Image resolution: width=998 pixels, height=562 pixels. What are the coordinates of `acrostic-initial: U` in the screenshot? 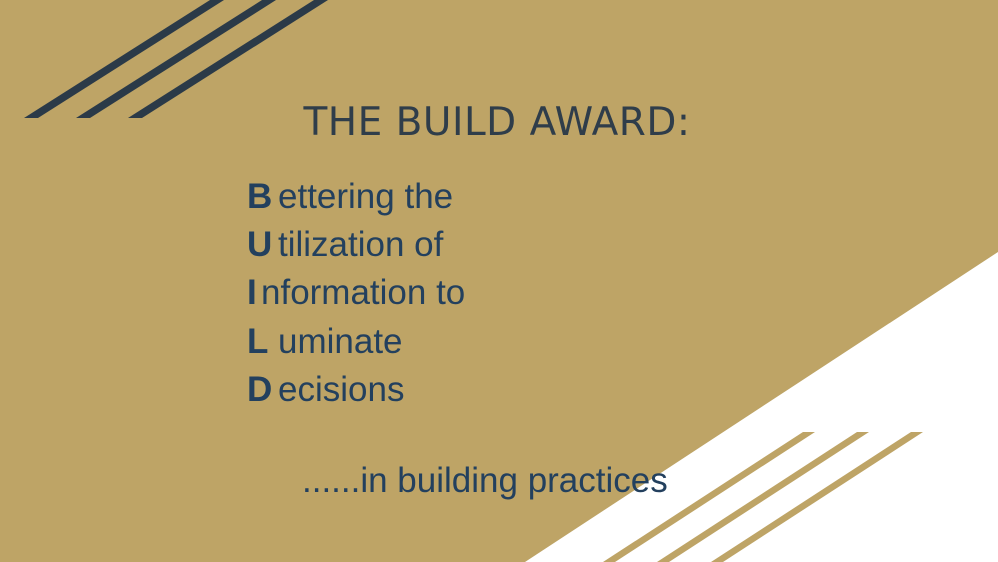 It's located at (260, 245).